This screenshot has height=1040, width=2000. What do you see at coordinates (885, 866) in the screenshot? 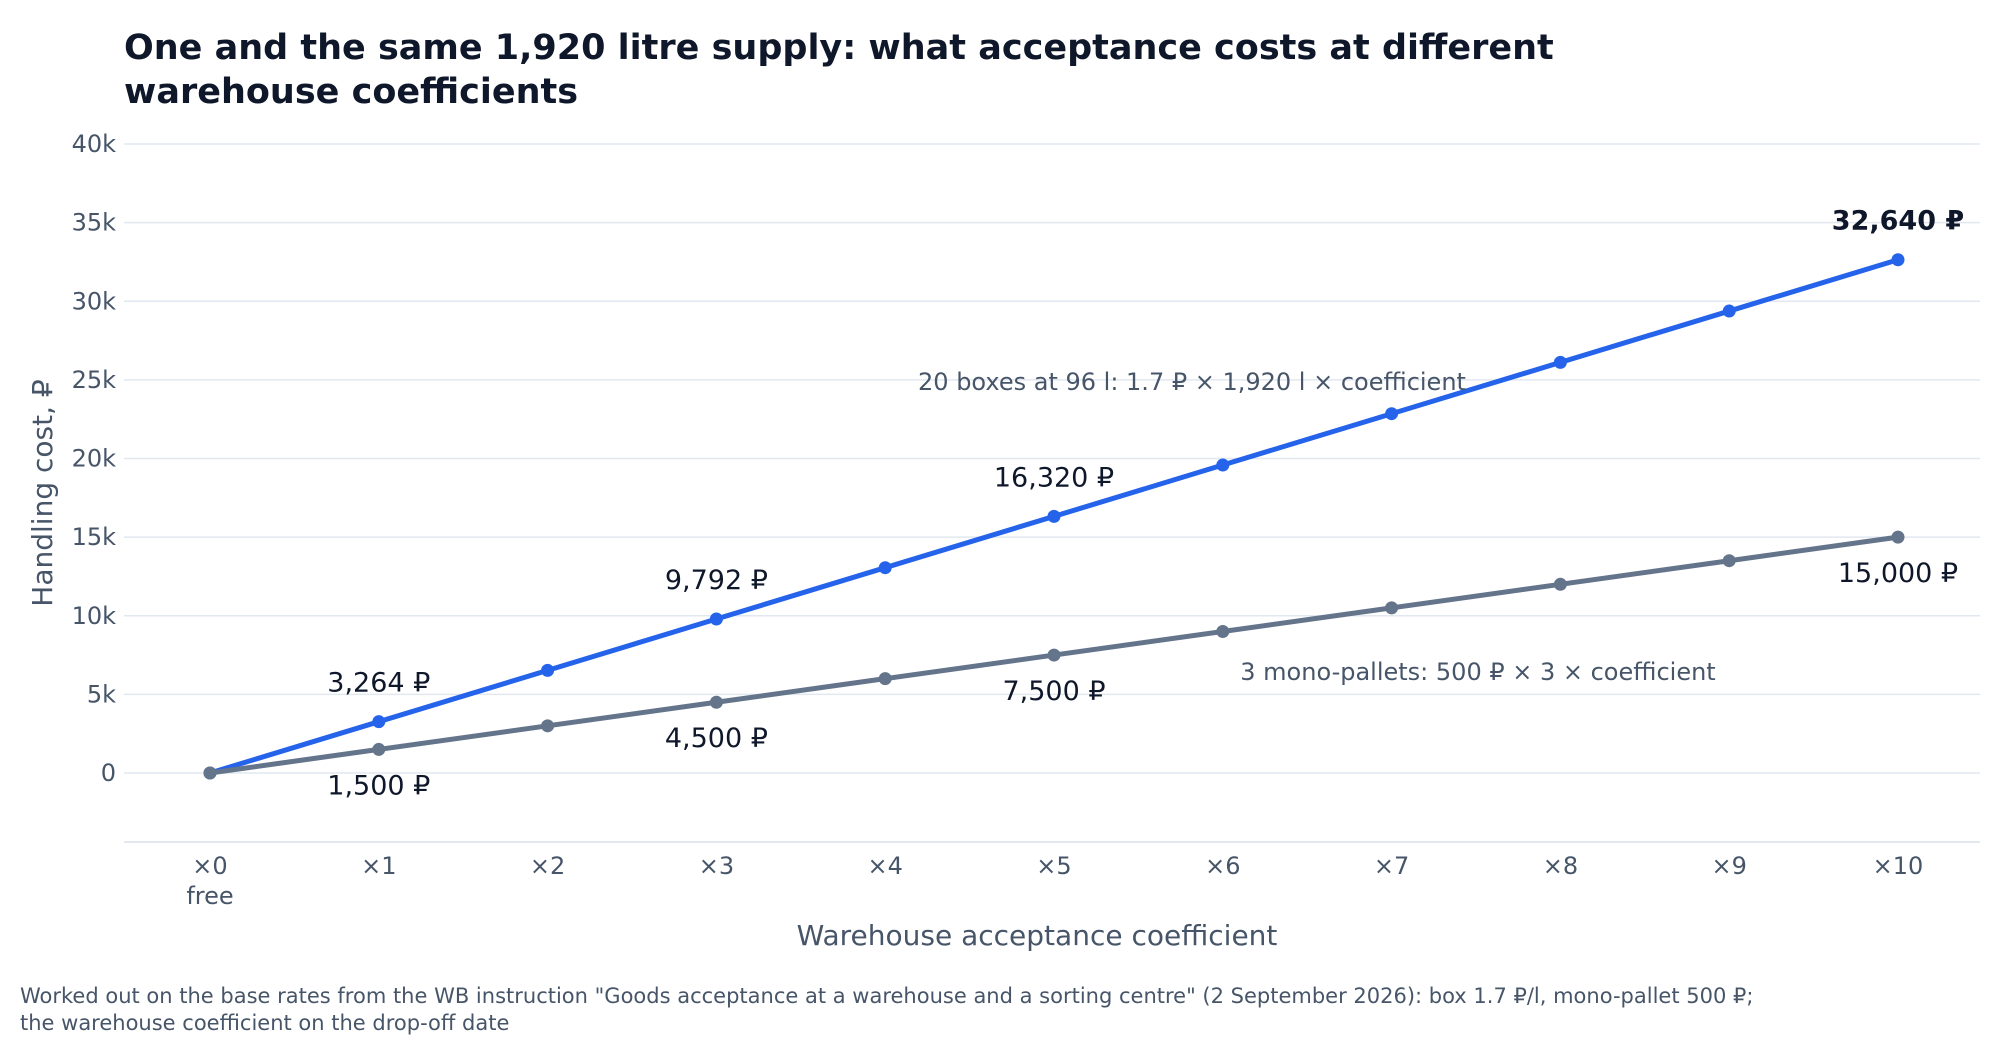
I see `x-tick-label: ×4` at bounding box center [885, 866].